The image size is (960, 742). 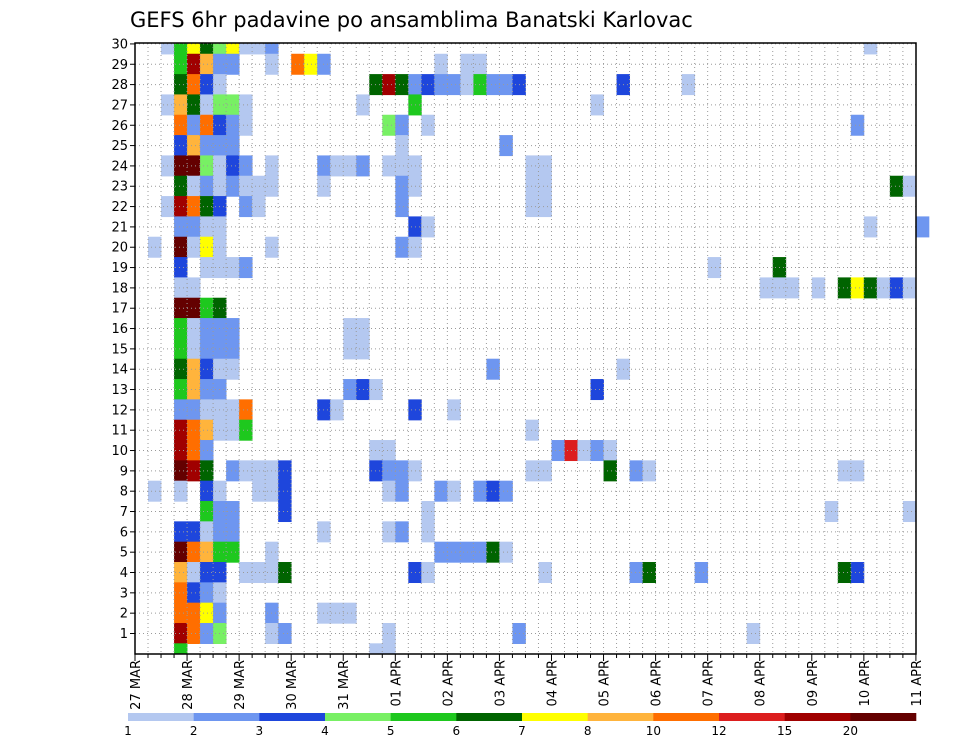 What do you see at coordinates (119, 146) in the screenshot?
I see `y-tick-label: 25` at bounding box center [119, 146].